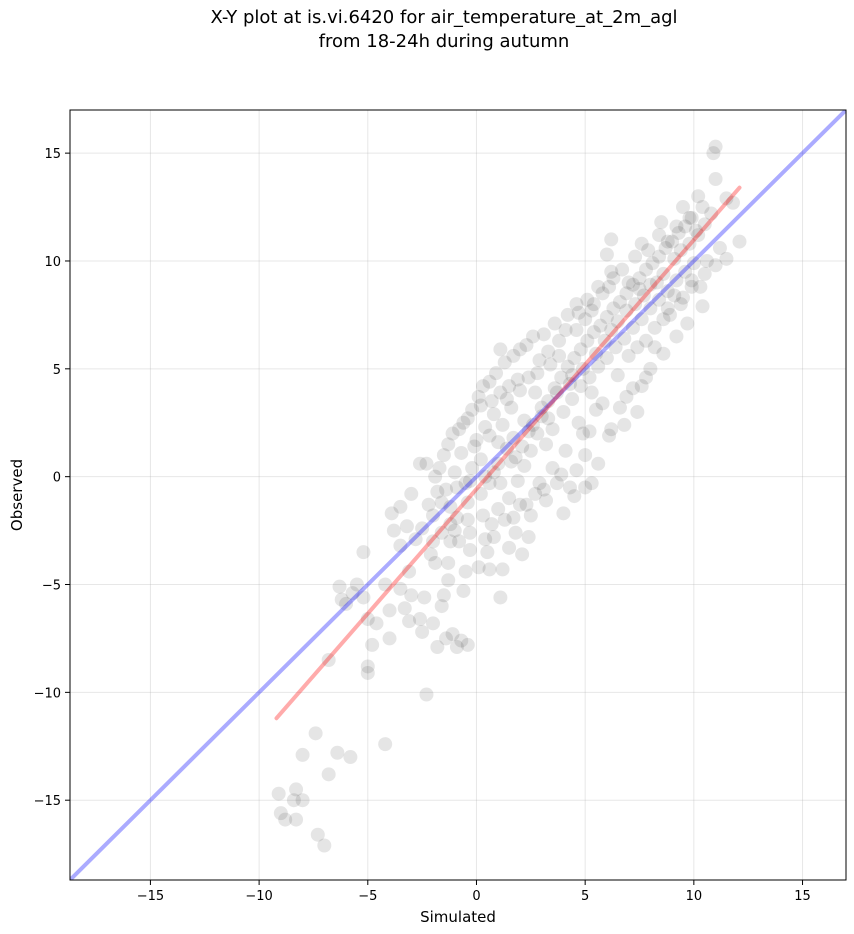 Image resolution: width=854 pixels, height=934 pixels. I want to click on y-tick-label: 15, so click(52, 154).